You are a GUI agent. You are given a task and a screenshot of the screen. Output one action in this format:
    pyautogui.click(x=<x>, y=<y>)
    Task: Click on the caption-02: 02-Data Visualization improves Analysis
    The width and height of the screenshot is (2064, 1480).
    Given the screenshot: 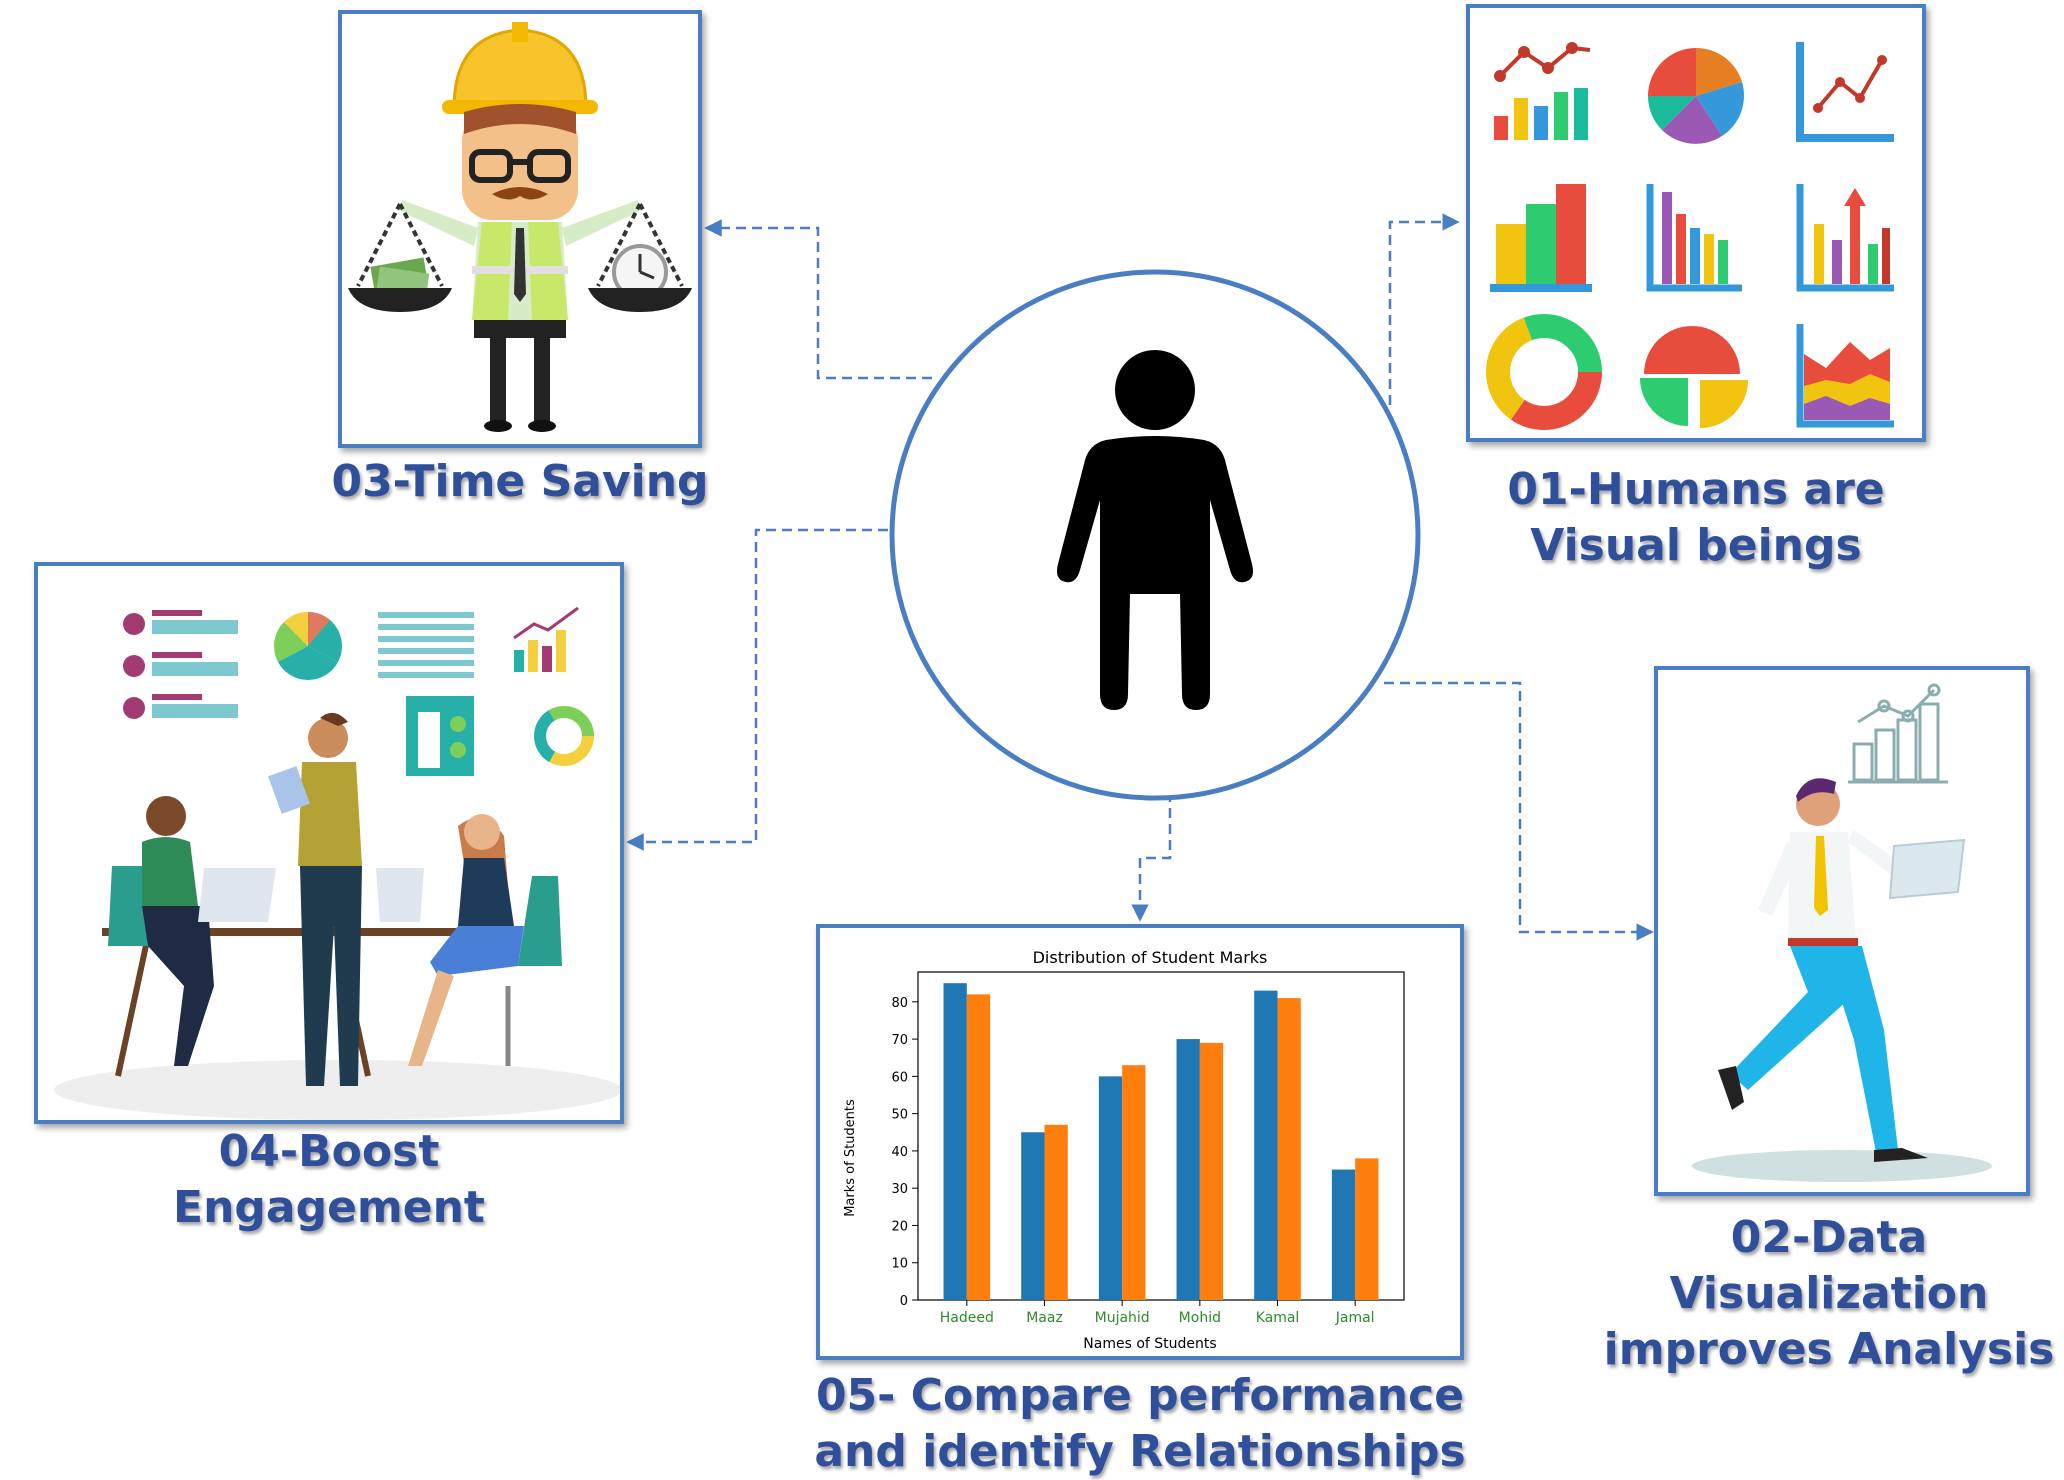 What is the action you would take?
    pyautogui.click(x=1829, y=1294)
    